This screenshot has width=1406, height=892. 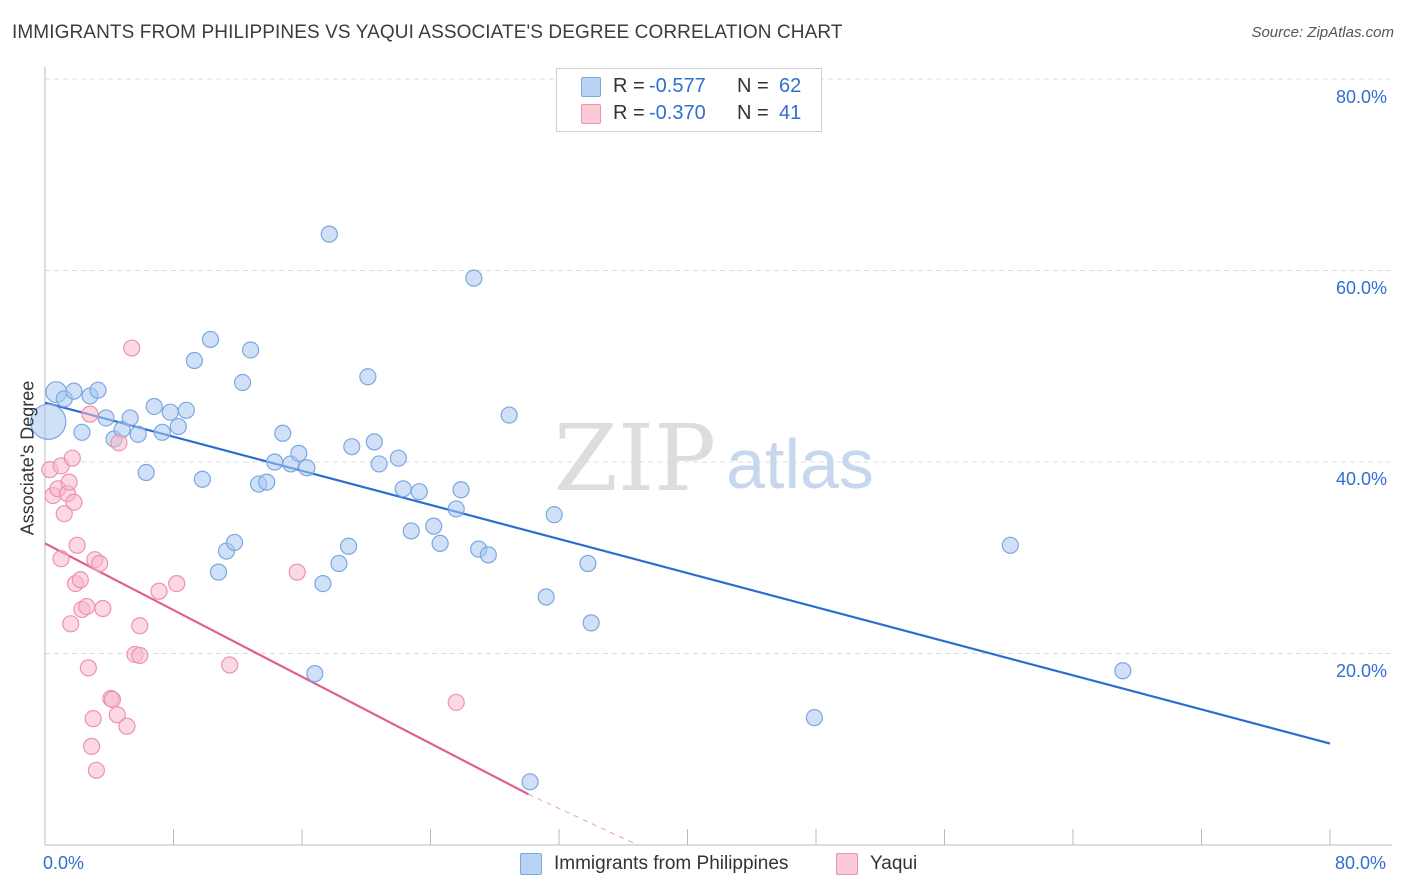 I want to click on legend-n-value: 41, so click(x=790, y=113).